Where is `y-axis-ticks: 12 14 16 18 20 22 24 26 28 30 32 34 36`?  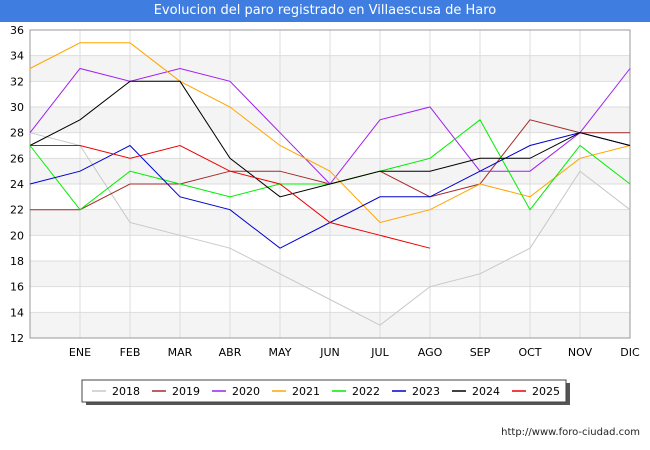
y-axis-ticks: 12 14 16 18 20 22 24 26 28 30 32 34 36 is located at coordinates (17, 184).